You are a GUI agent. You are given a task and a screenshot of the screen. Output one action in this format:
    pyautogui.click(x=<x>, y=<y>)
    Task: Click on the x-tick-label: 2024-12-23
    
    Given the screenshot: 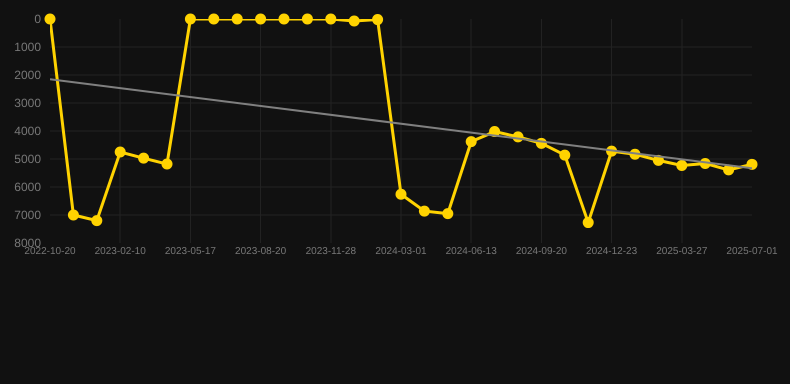 What is the action you would take?
    pyautogui.click(x=612, y=251)
    